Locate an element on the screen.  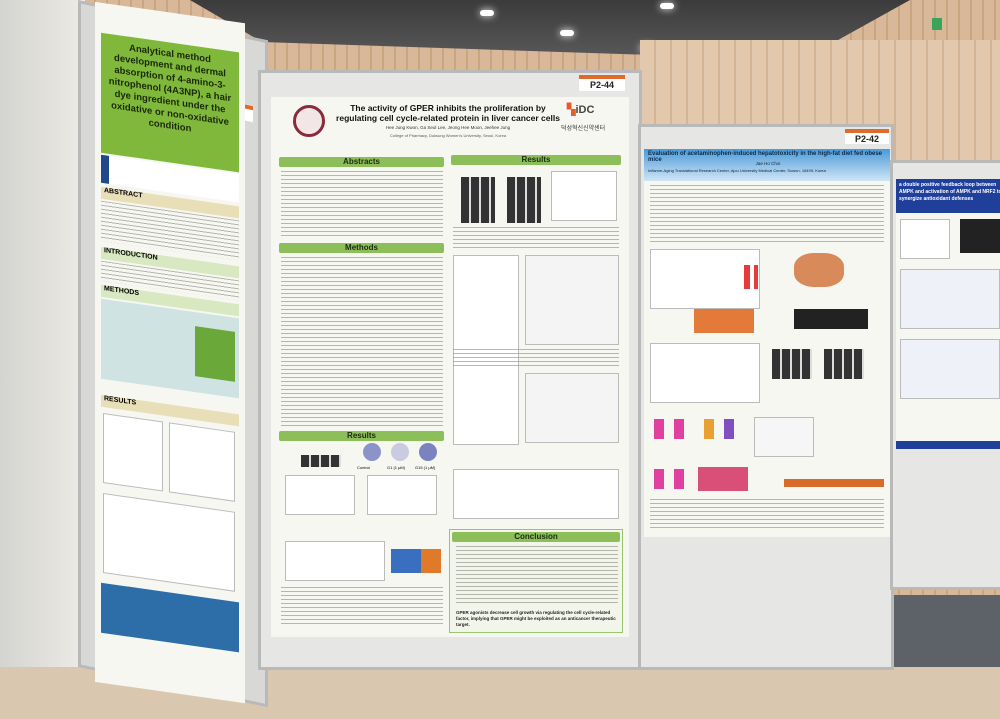
references-text is located at coordinates (767, 514).